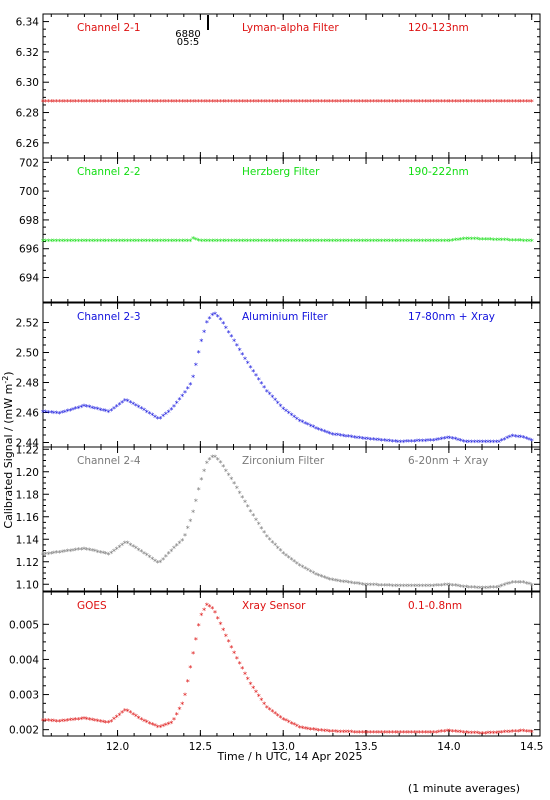 The image size is (550, 800). Describe the element at coordinates (109, 461) in the screenshot. I see `panel-label: Channel 2-4` at that location.